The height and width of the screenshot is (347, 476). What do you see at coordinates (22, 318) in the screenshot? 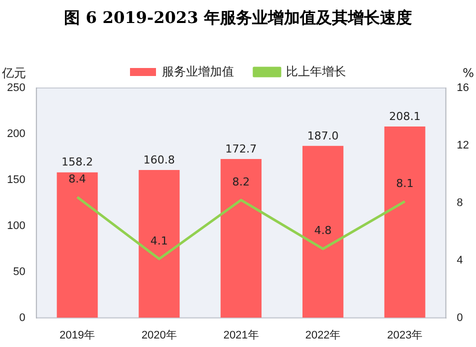
I see `y-tick-label: 0` at bounding box center [22, 318].